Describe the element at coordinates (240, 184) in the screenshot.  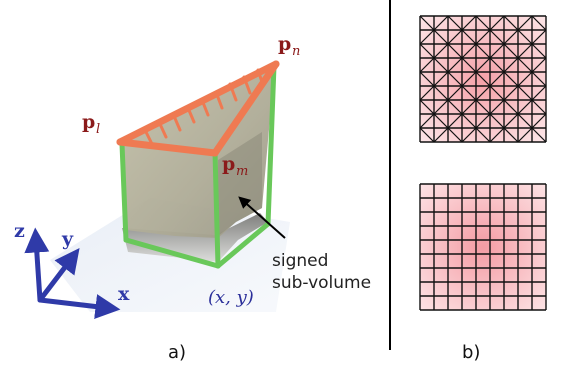
I see `surface-shadow-fold` at that location.